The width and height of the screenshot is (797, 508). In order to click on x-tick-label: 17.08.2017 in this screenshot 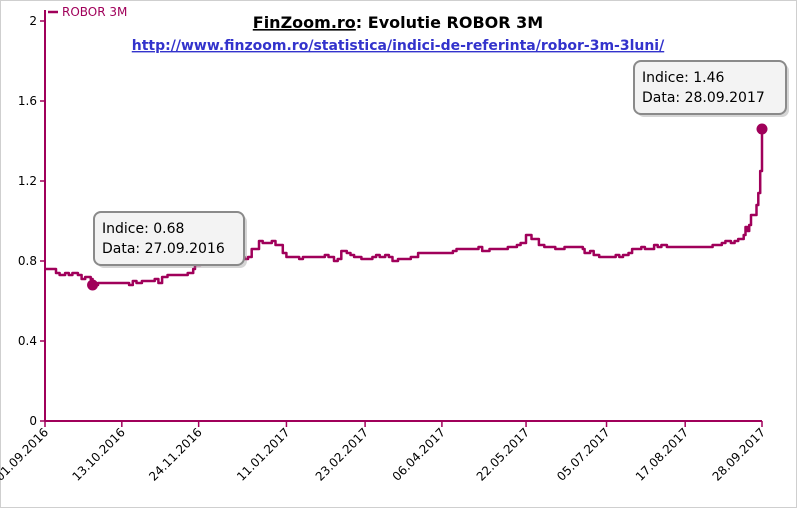, I will do `click(662, 454)`.